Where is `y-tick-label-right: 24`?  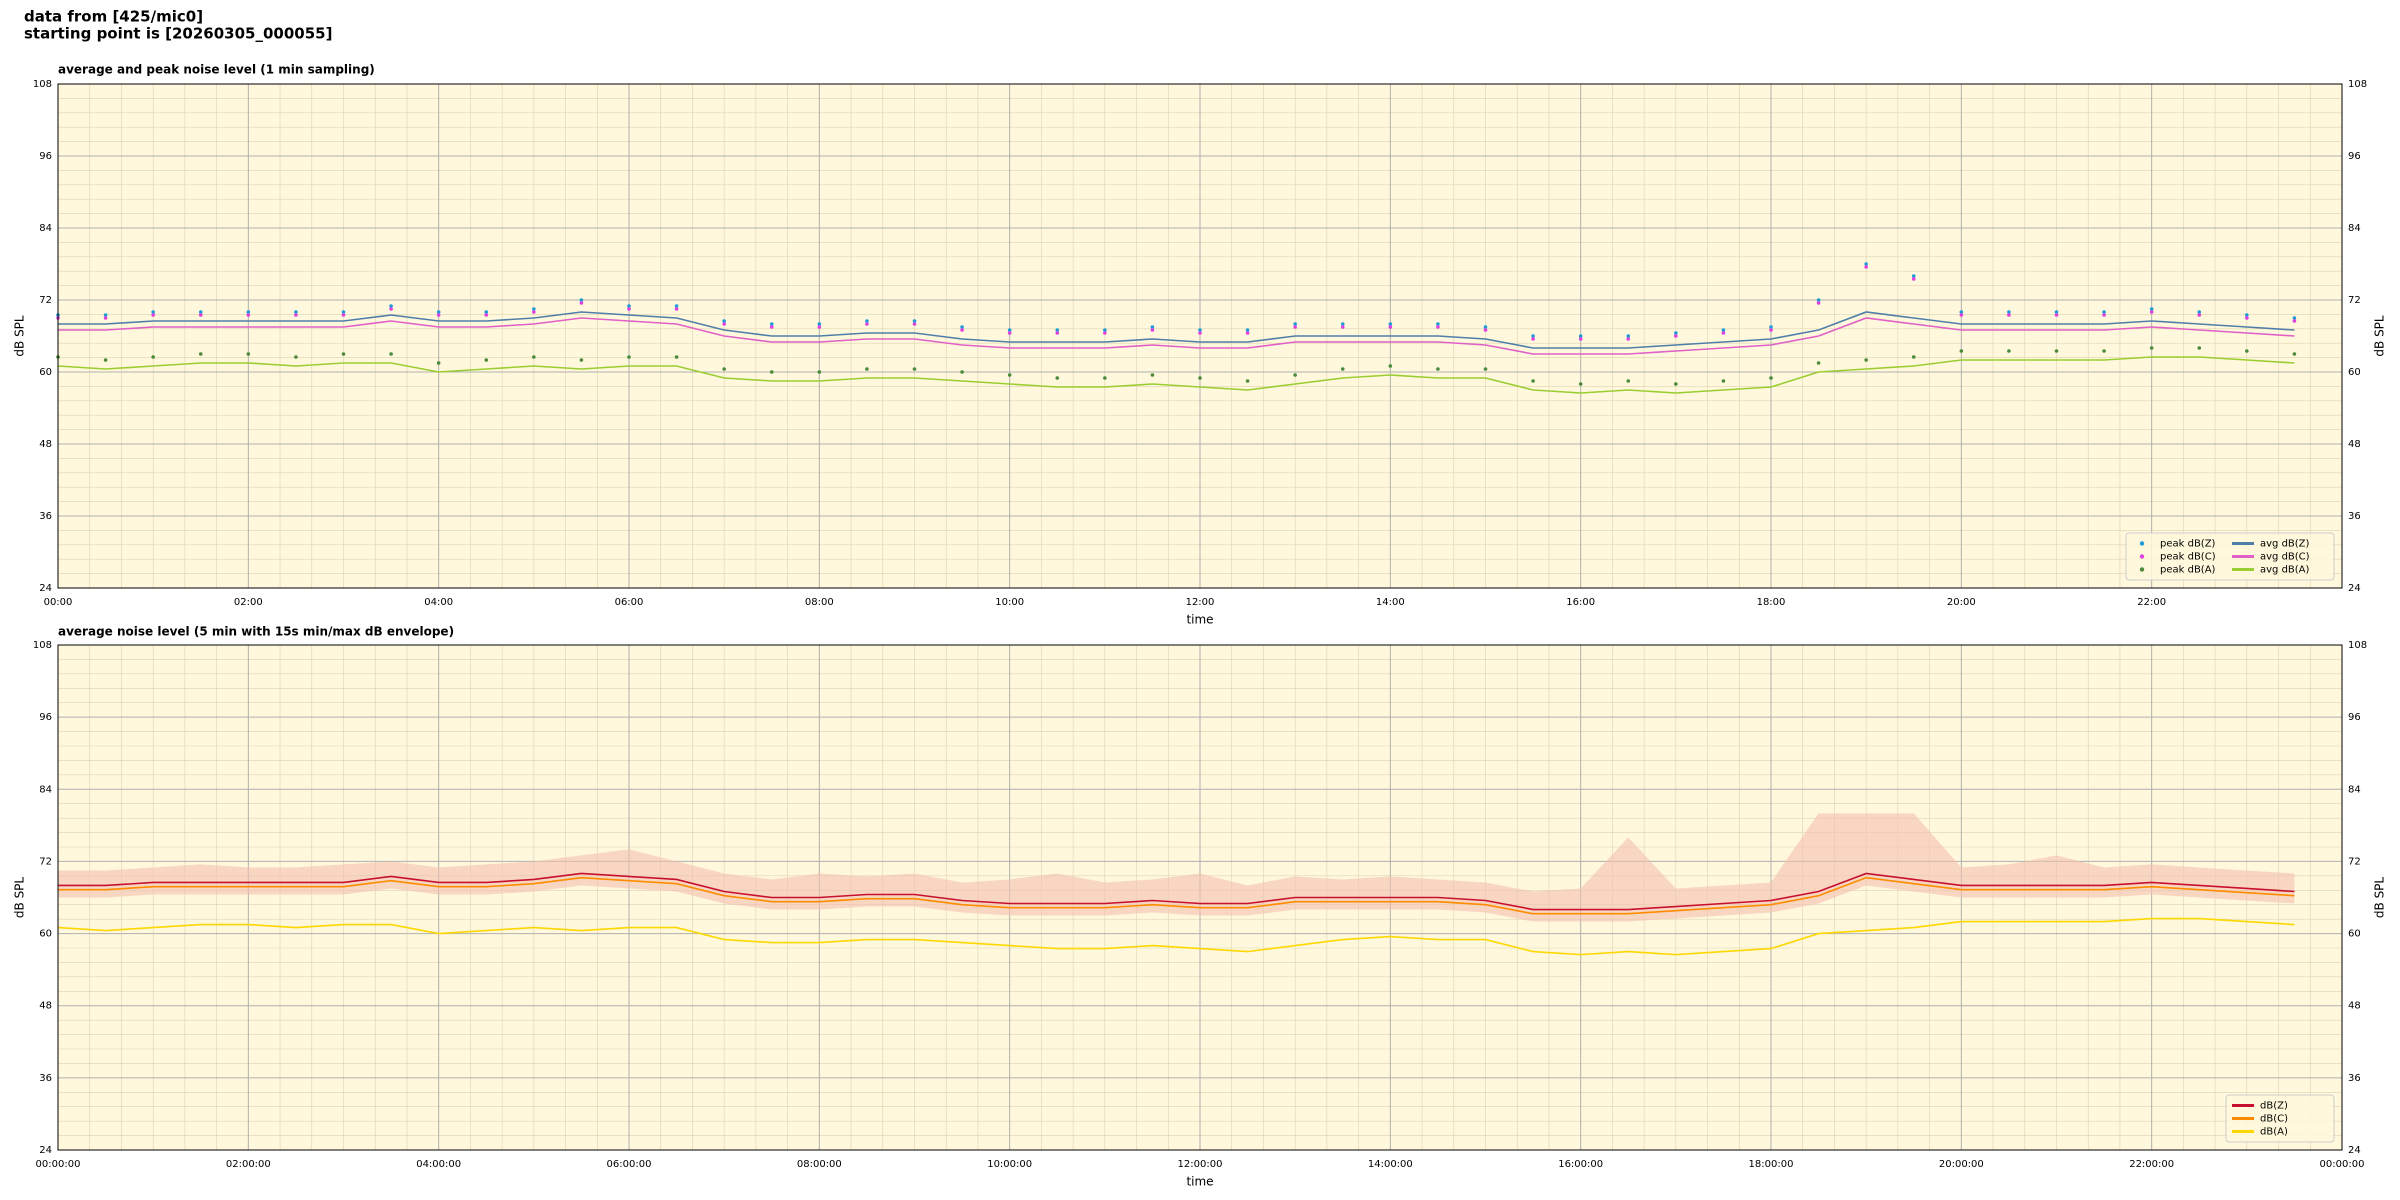 y-tick-label-right: 24 is located at coordinates (2354, 1150).